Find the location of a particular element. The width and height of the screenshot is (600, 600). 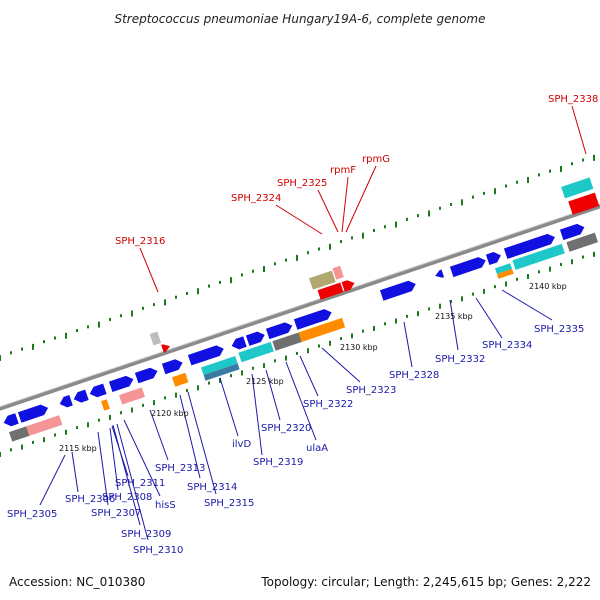

gene-label-rna: rpmF is located at coordinates (343, 170).